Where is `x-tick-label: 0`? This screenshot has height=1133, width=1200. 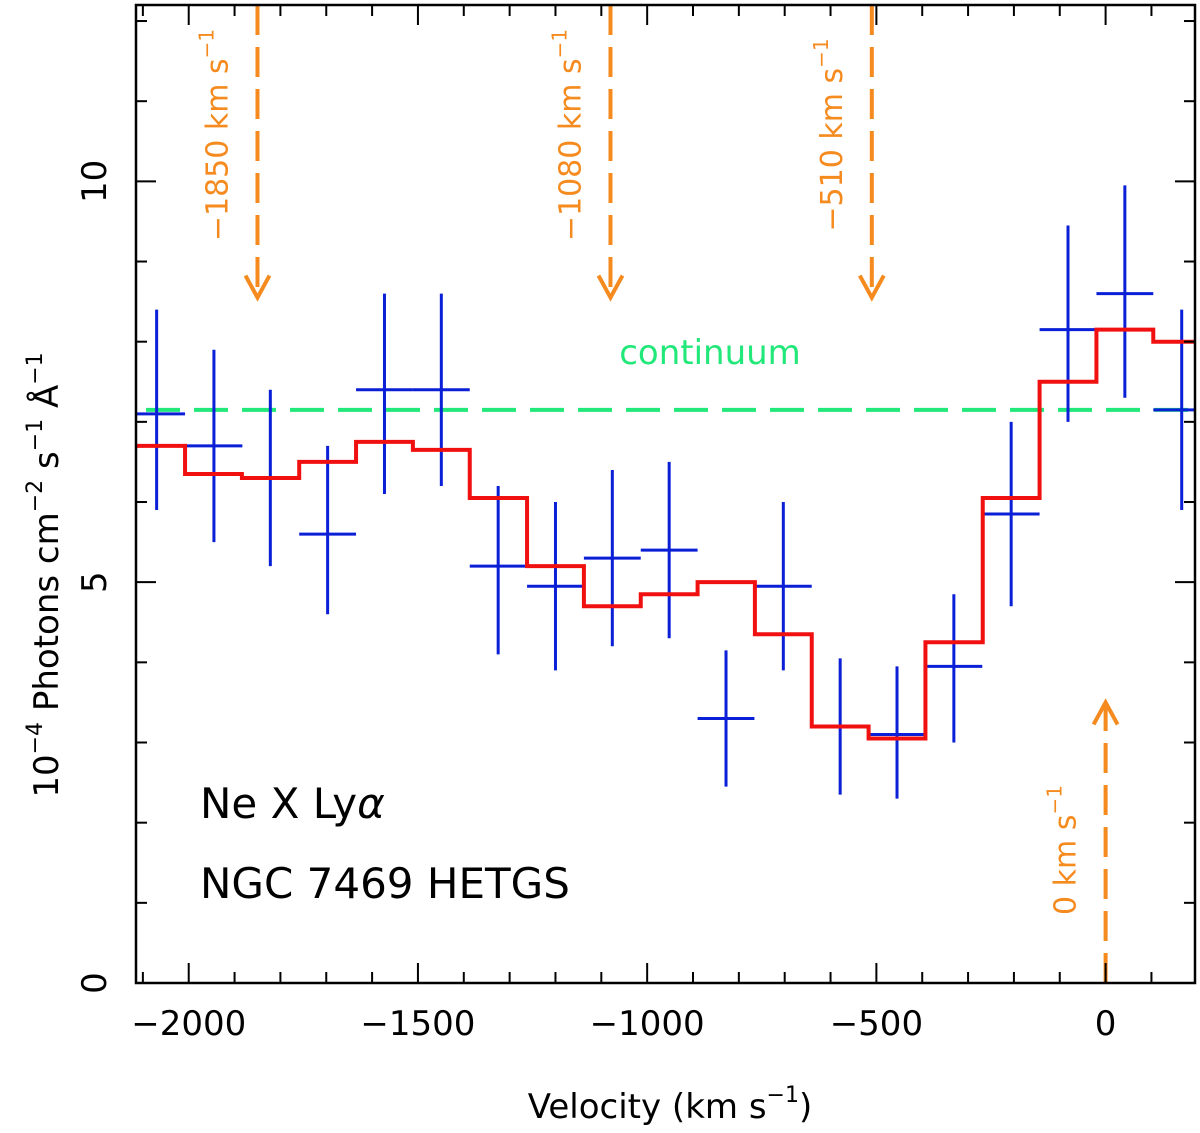
x-tick-label: 0 is located at coordinates (1106, 1024).